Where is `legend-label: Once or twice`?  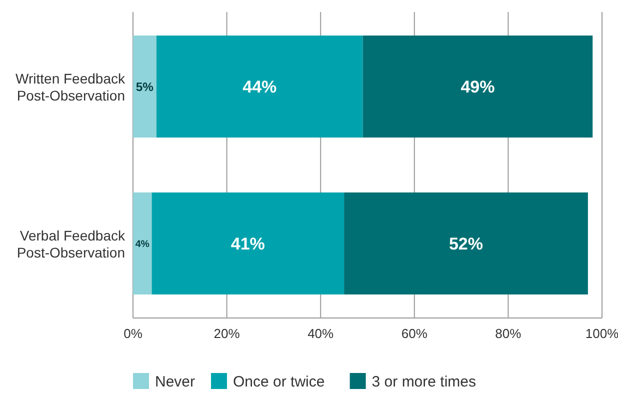
legend-label: Once or twice is located at coordinates (279, 381).